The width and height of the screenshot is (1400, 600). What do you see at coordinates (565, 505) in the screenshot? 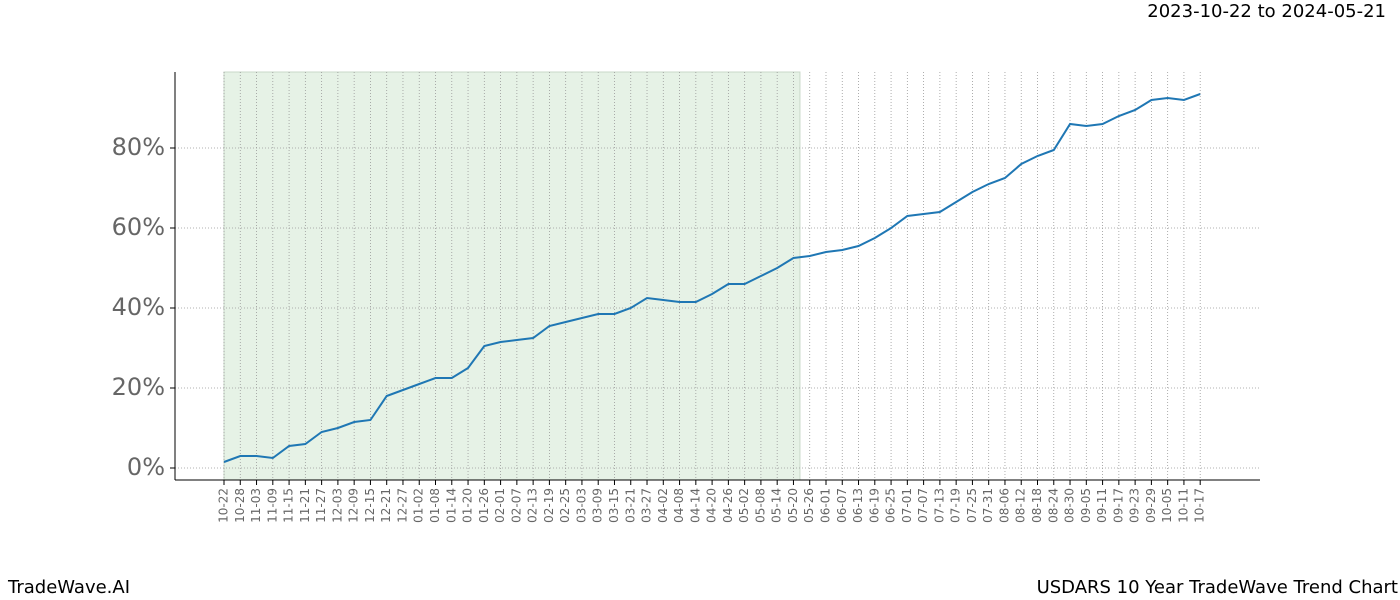
I see `x-tick-label: 02-25` at bounding box center [565, 505].